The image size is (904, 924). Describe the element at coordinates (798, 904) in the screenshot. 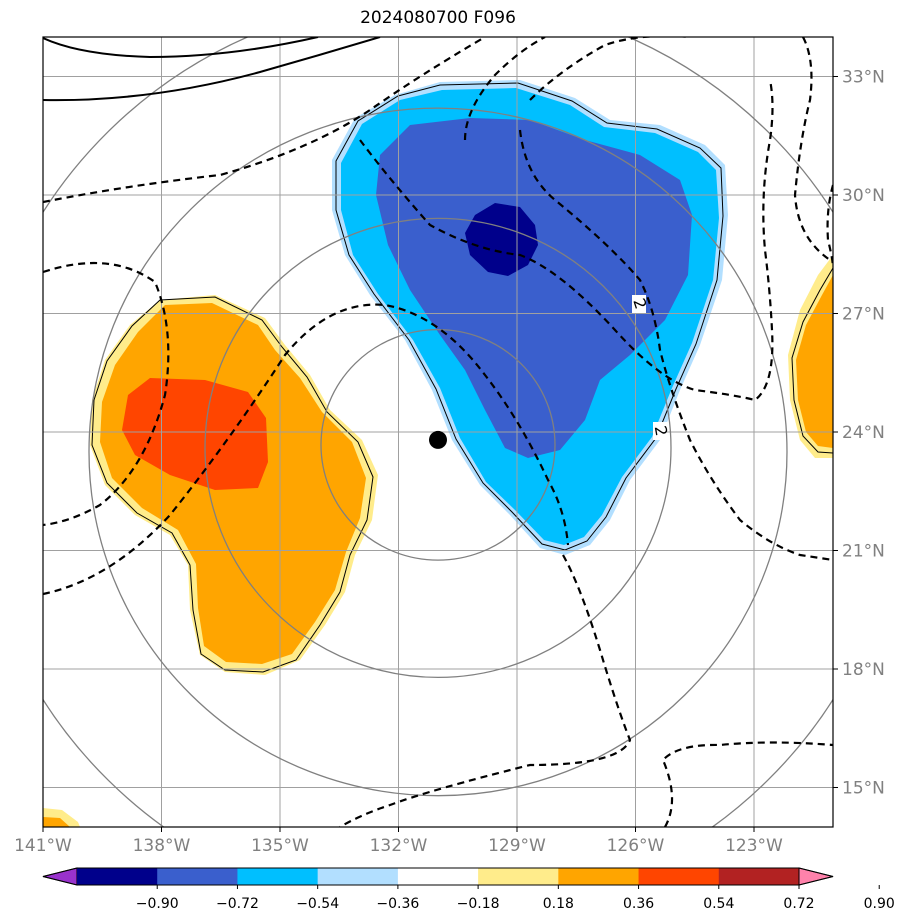

I see `colorbar-tick-label: 0.72` at that location.